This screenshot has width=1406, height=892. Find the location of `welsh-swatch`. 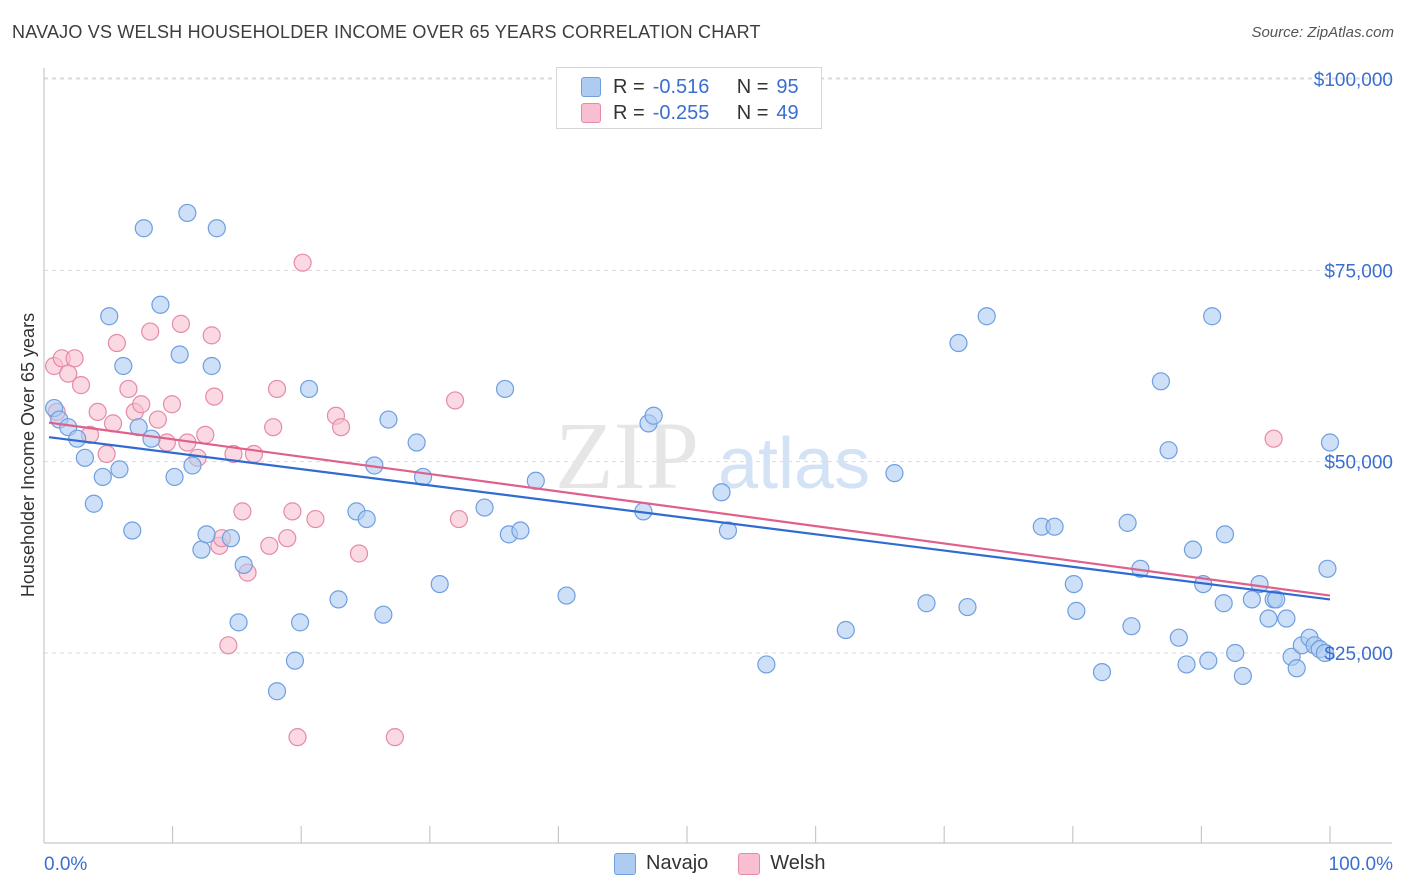

welsh-swatch is located at coordinates (591, 113).